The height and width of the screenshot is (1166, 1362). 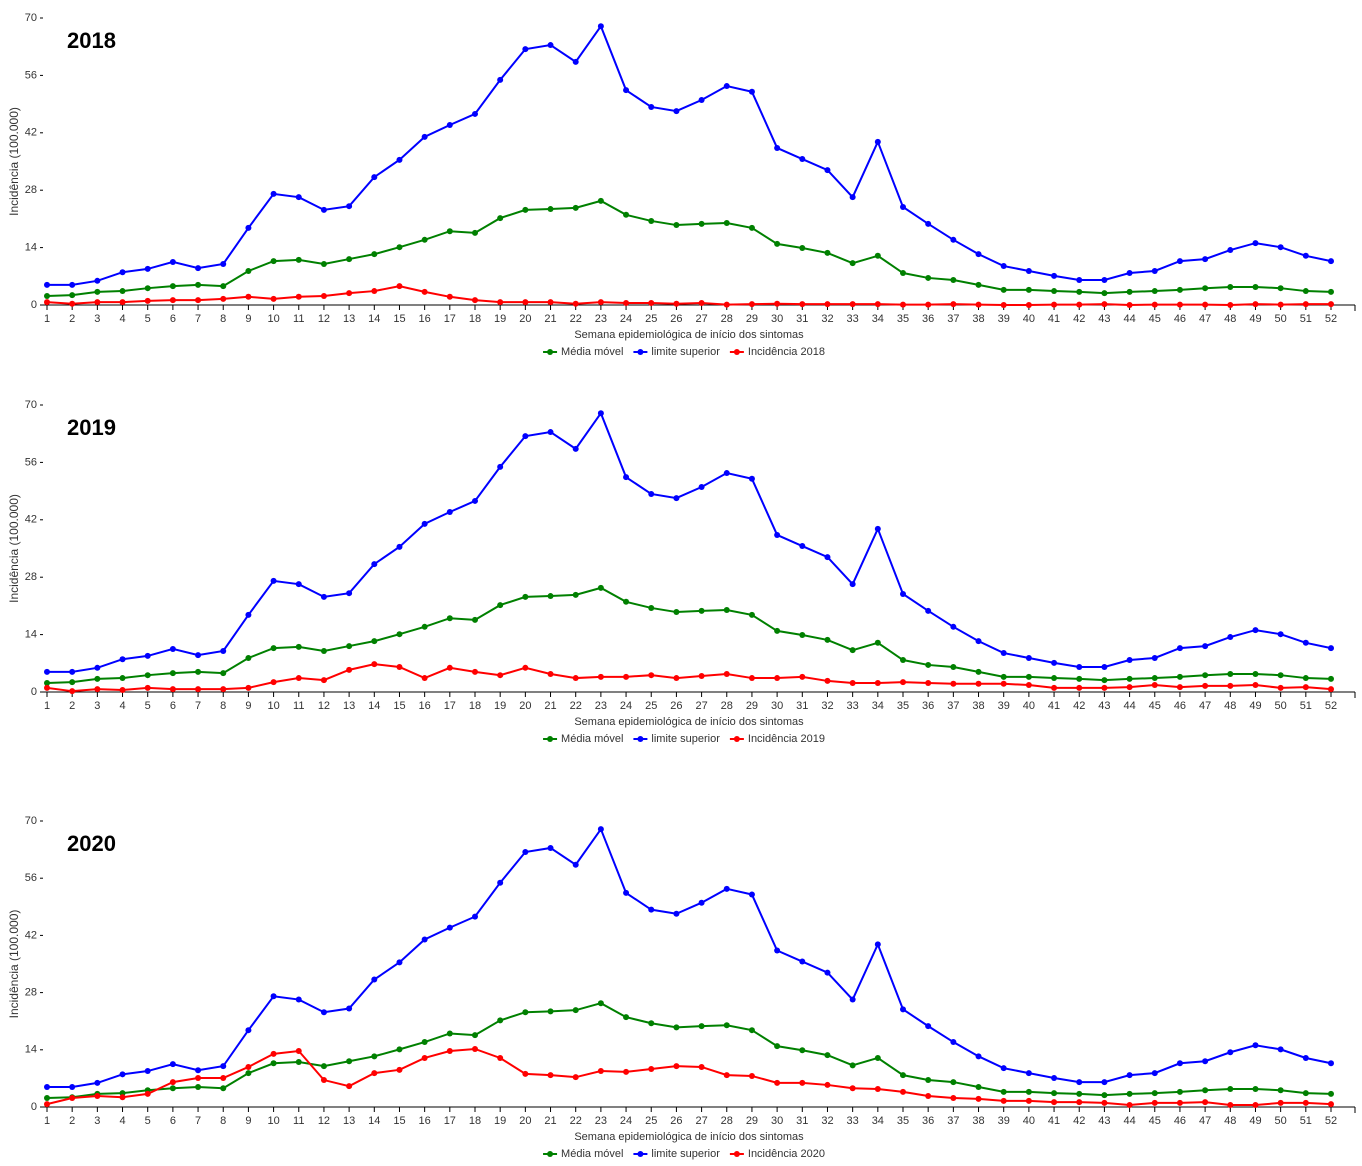 What do you see at coordinates (1180, 1121) in the screenshot?
I see `x-tick-label: 46` at bounding box center [1180, 1121].